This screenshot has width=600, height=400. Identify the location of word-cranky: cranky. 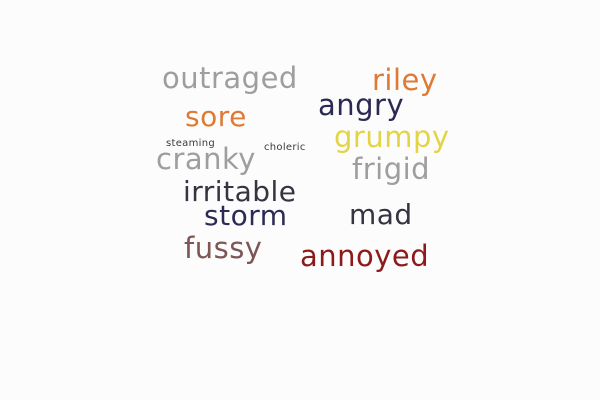
(206, 159).